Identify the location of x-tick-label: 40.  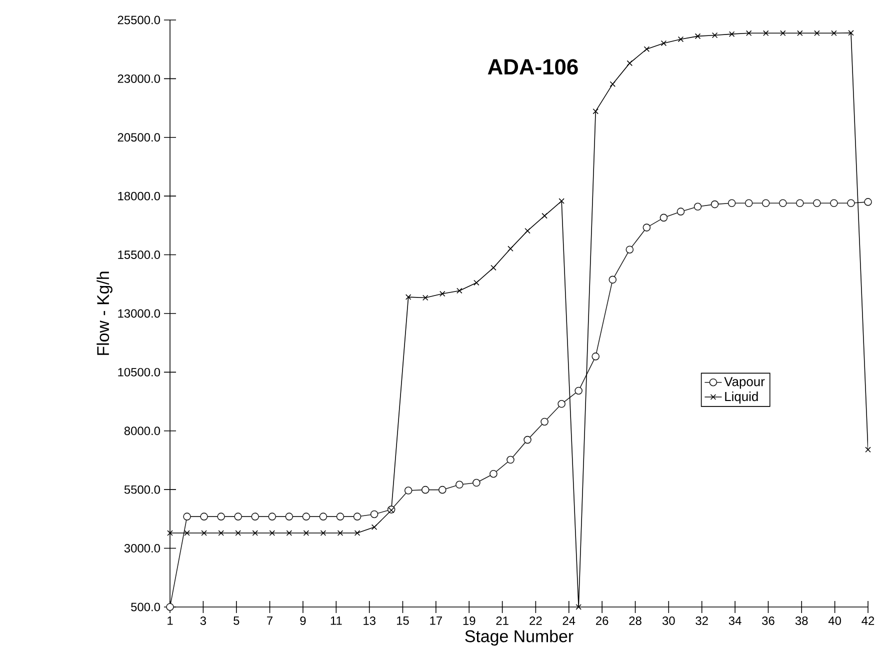
(834, 620).